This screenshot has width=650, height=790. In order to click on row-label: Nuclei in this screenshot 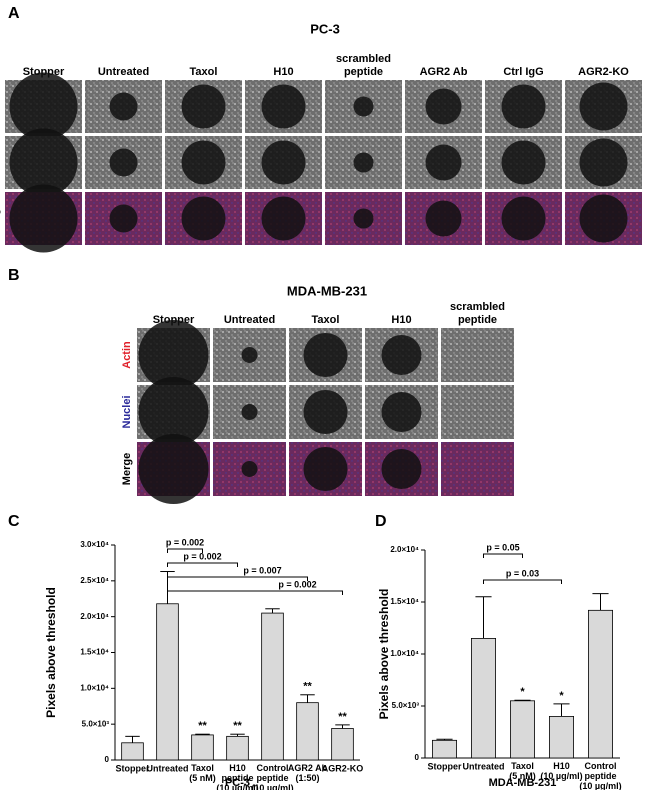, I will do `click(127, 411)`.